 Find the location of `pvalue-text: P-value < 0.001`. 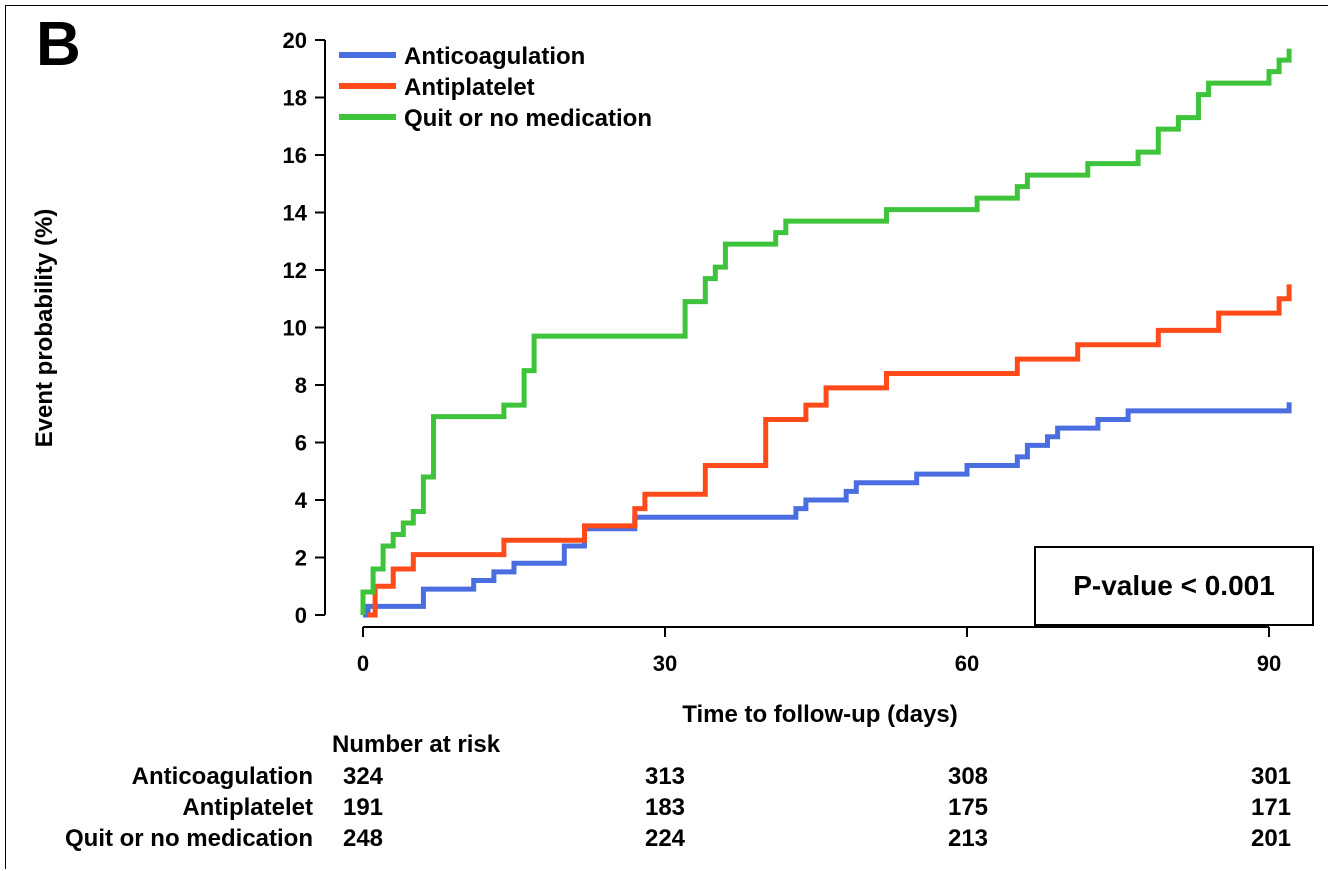

pvalue-text: P-value < 0.001 is located at coordinates (1174, 585).